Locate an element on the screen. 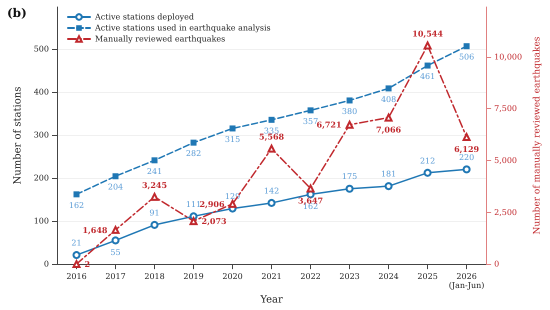  legend-label: Manually reviewed earthquakes is located at coordinates (160, 39).